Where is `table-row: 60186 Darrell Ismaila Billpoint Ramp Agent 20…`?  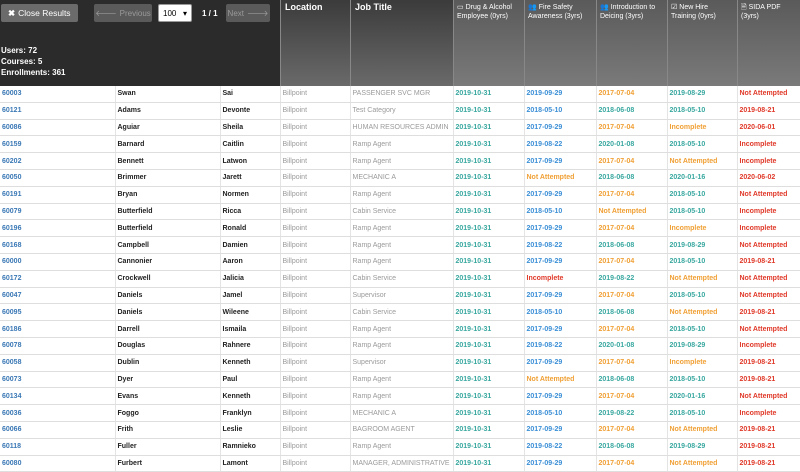
table-row: 60186 Darrell Ismaila Billpoint Ramp Agent 20… is located at coordinates (400, 329).